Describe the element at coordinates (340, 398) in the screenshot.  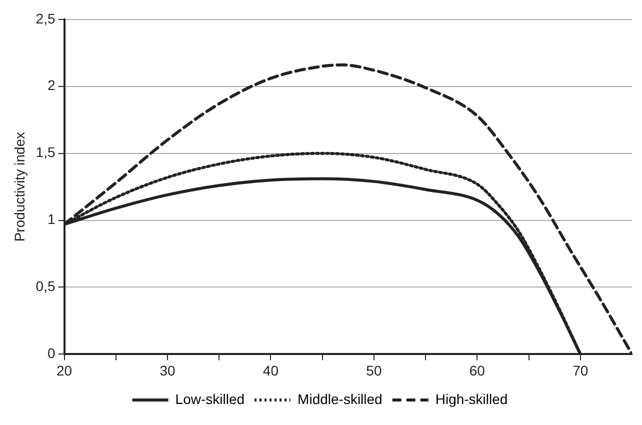
I see `legend-label: Middle-skilled` at that location.